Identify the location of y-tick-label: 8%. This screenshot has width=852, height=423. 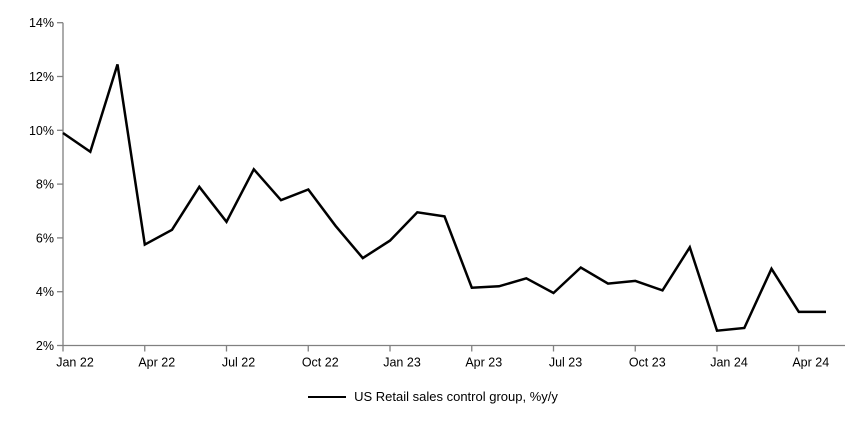
(45, 185).